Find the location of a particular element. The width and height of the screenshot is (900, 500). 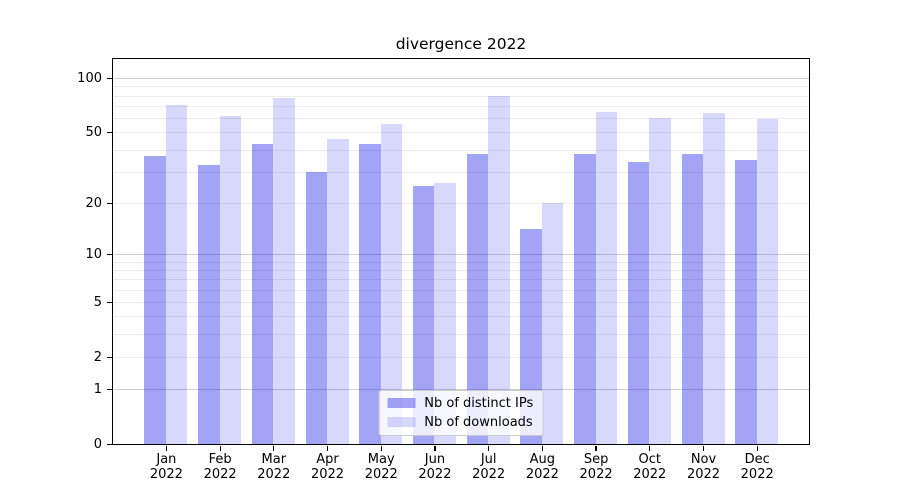

x-tick-label: Jun 2022 is located at coordinates (435, 467).